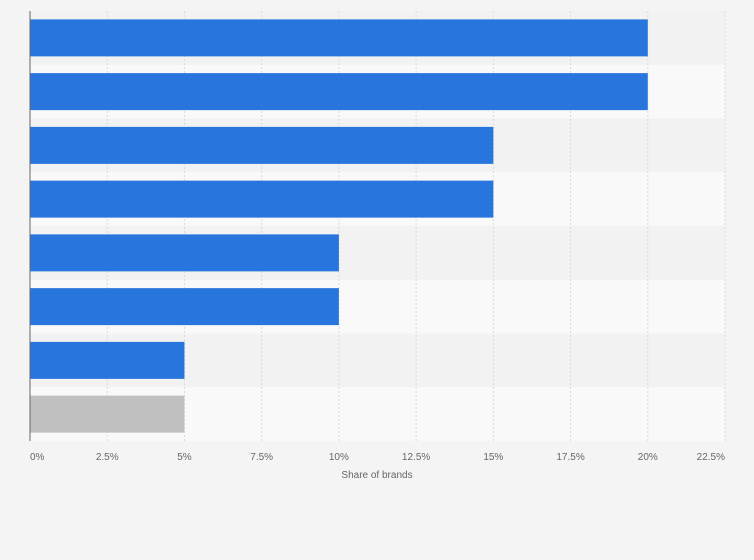  What do you see at coordinates (648, 457) in the screenshot?
I see `x-tick-label: 20%` at bounding box center [648, 457].